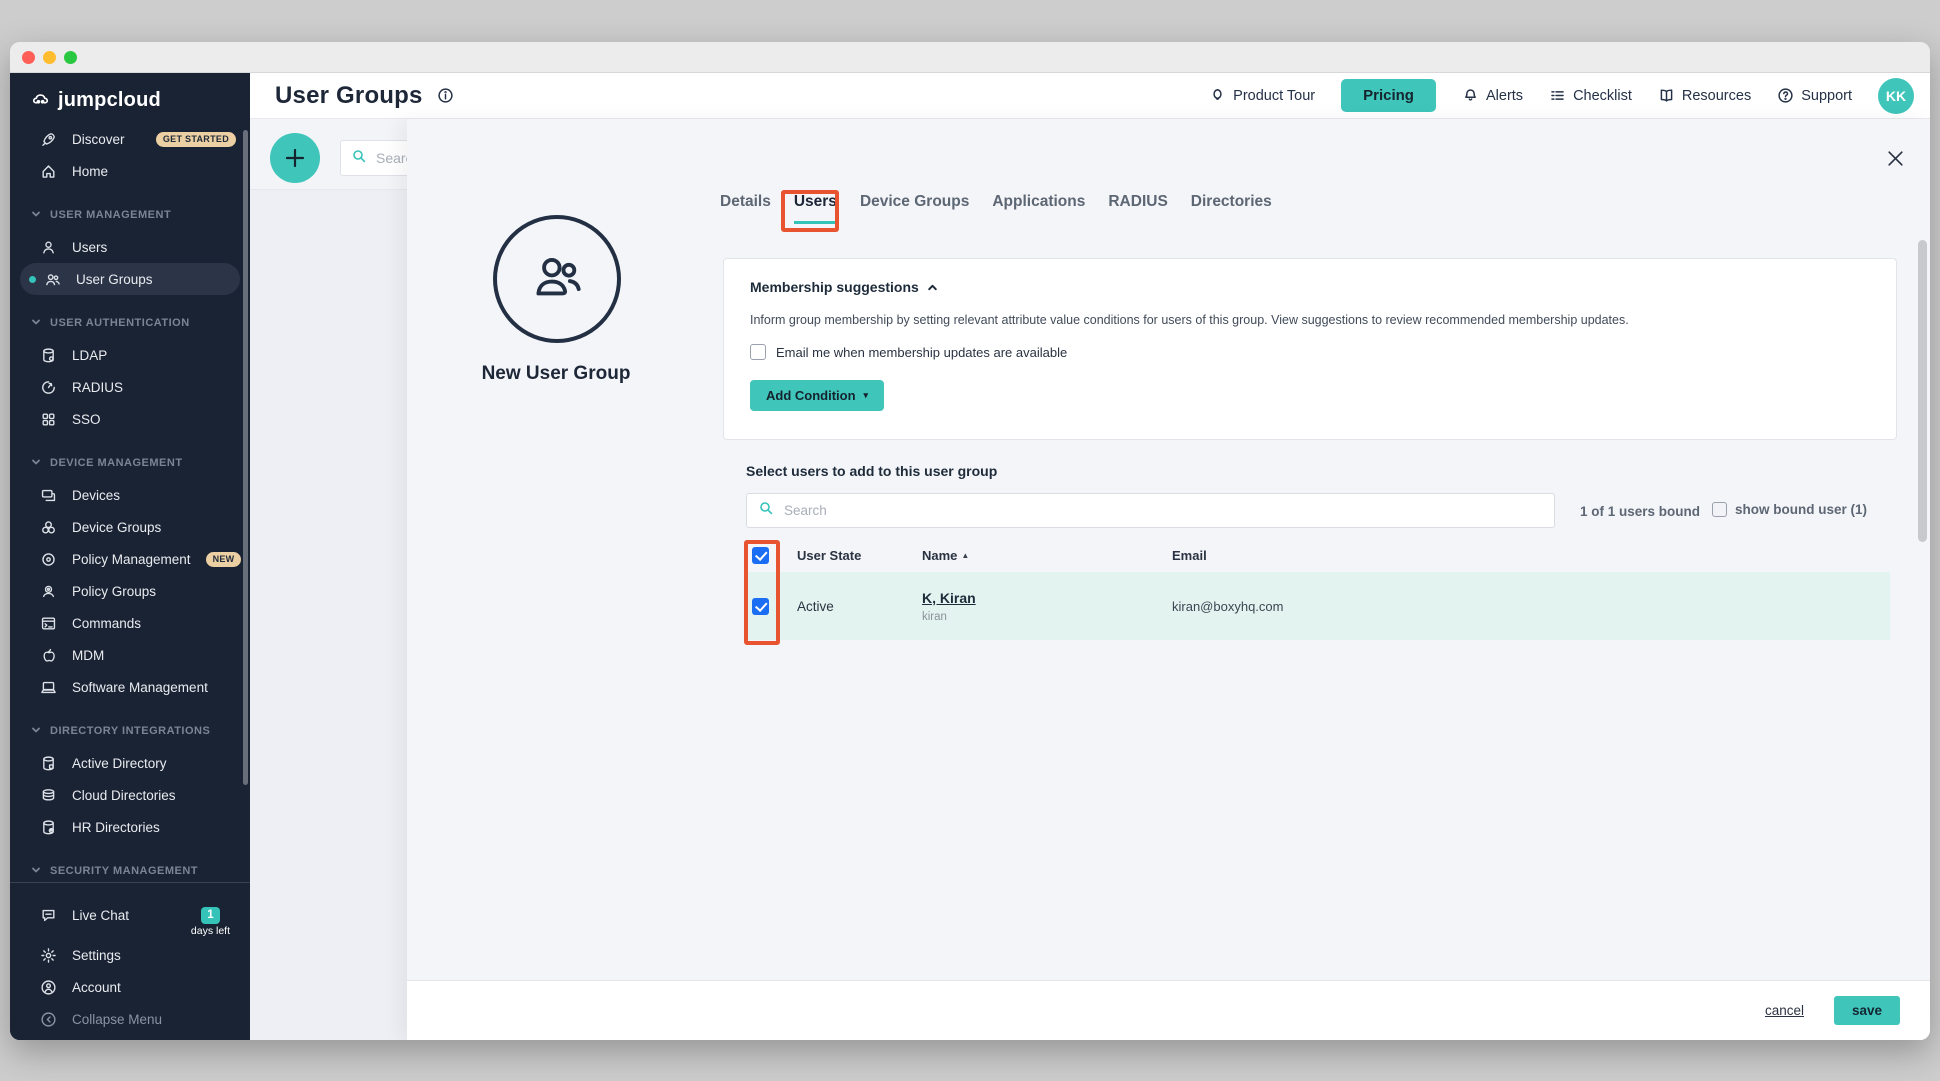 This screenshot has width=1940, height=1081. Describe the element at coordinates (48, 987) in the screenshot. I see `account-circle-icon` at that location.